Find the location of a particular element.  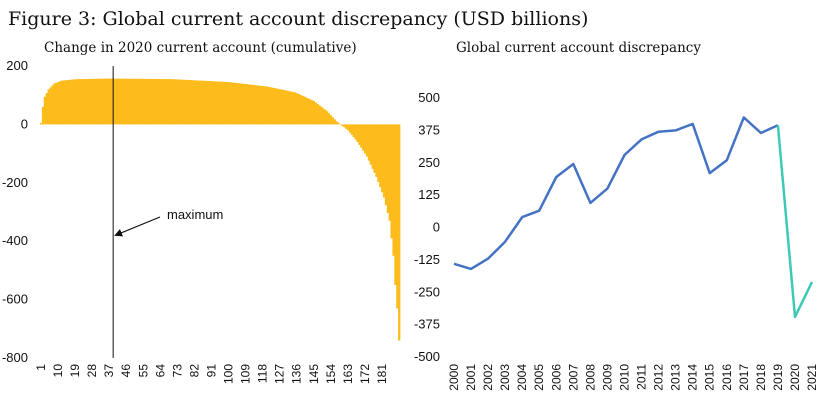

x-tick-label: 2014 is located at coordinates (693, 377).